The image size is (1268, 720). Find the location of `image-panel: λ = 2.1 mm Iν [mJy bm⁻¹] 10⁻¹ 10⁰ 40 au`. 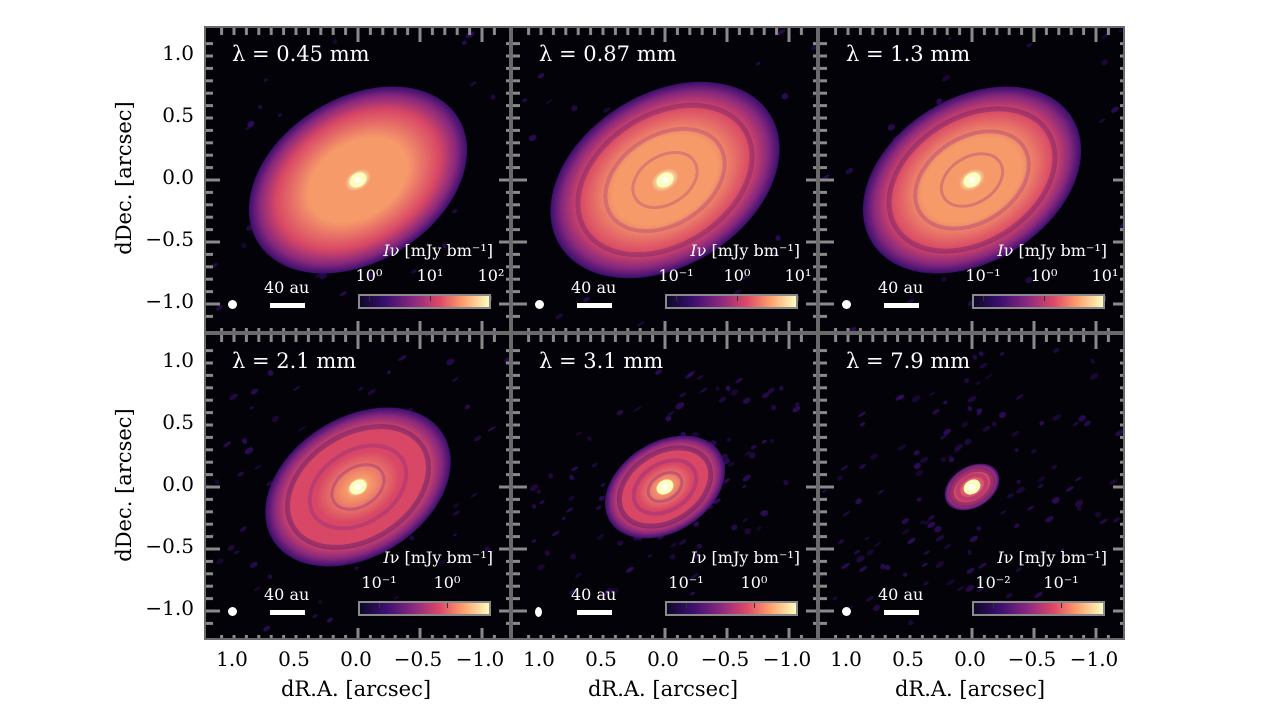

image-panel: λ = 2.1 mm Iν [mJy bm⁻¹] 10⁻¹ 10⁰ 40 au is located at coordinates (357, 486).